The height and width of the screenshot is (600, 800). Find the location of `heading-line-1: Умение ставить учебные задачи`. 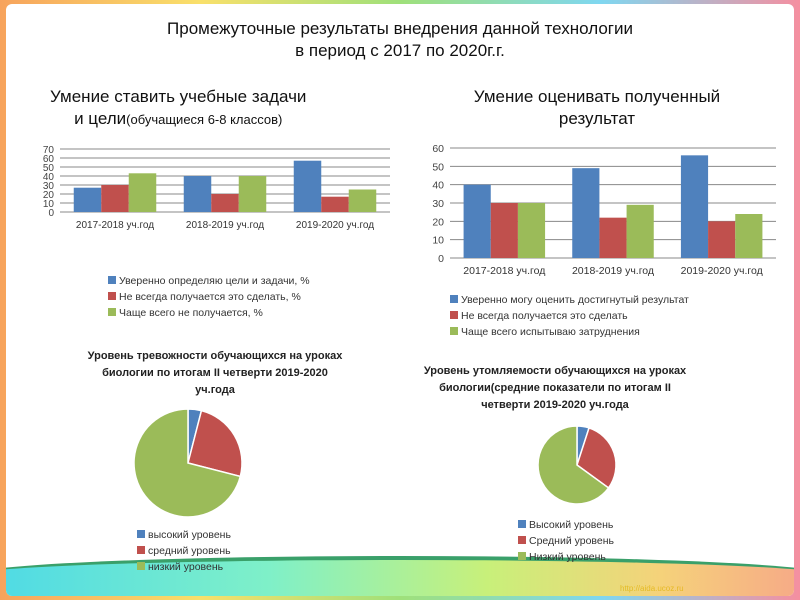

heading-line-1: Умение ставить учебные задачи is located at coordinates (178, 96).